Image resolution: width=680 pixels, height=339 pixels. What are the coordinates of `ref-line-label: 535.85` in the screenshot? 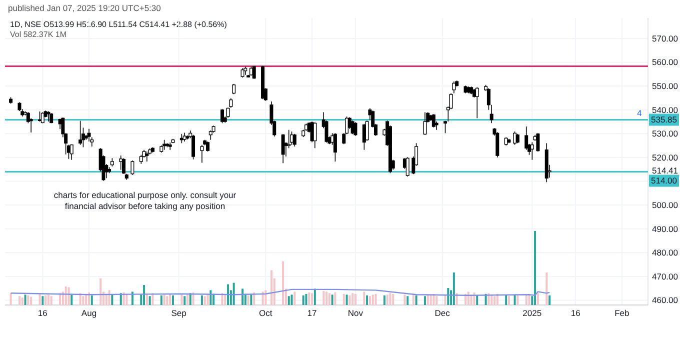 It's located at (664, 119).